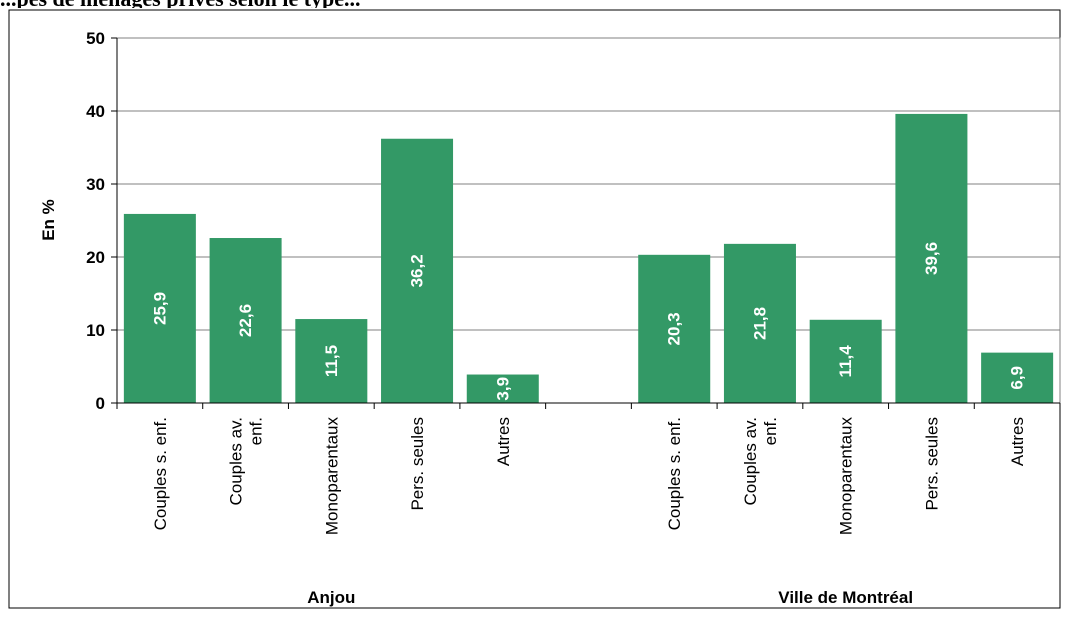 The width and height of the screenshot is (1065, 617). I want to click on data-label: 39,6, so click(931, 258).